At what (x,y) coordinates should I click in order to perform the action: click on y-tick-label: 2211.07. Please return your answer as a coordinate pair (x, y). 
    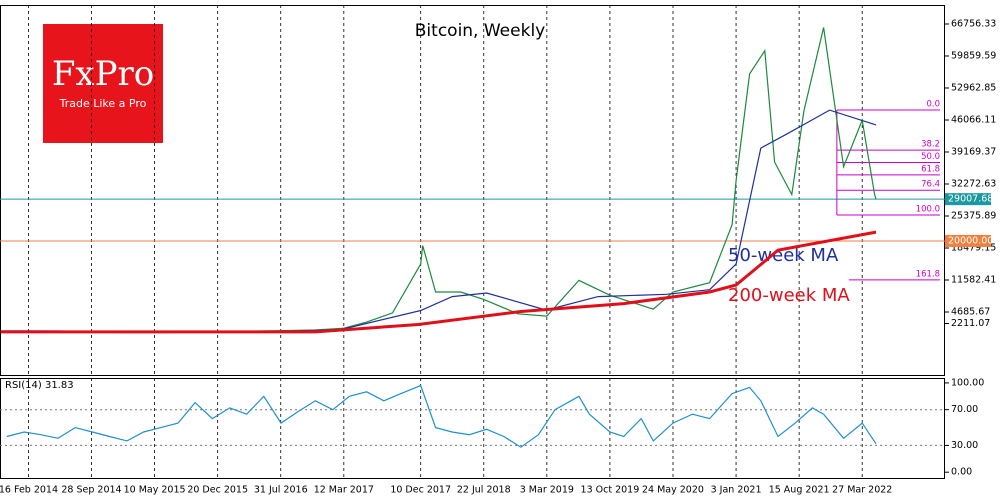
    Looking at the image, I should click on (970, 323).